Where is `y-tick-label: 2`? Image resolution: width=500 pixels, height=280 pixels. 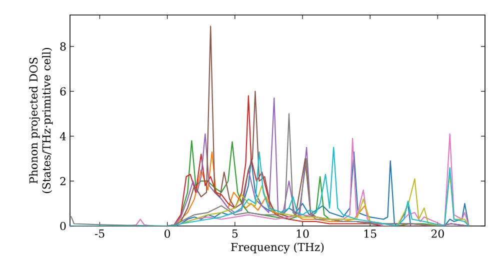
y-tick-label: 2 is located at coordinates (63, 181).